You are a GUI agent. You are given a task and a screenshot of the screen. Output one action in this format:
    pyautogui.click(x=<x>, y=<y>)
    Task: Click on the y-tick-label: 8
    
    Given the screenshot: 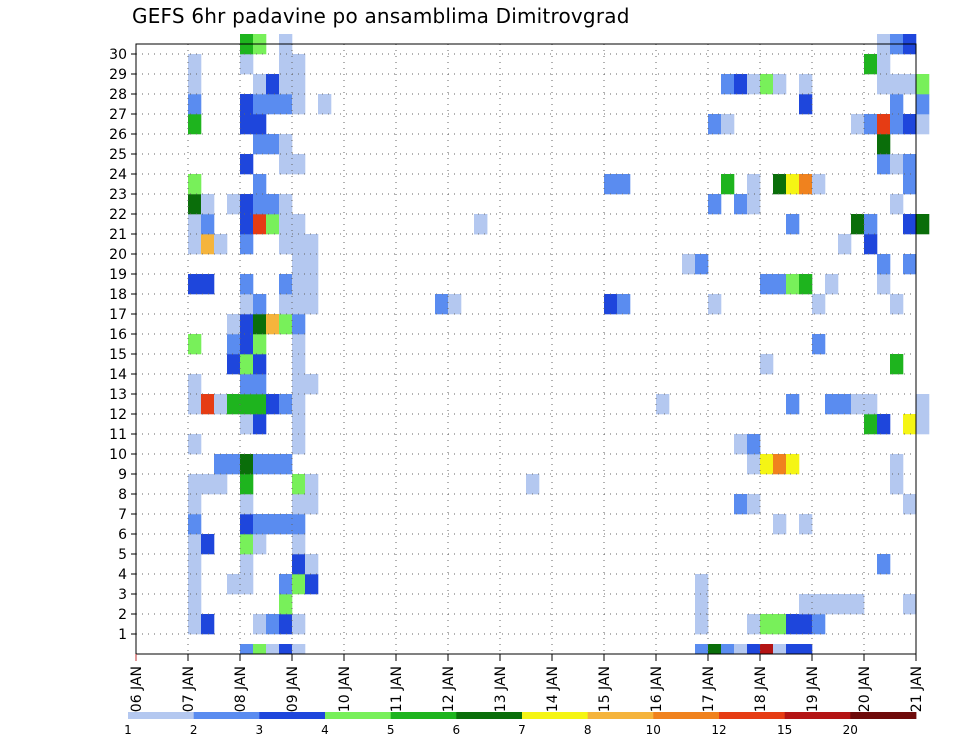 What is the action you would take?
    pyautogui.click(x=122, y=495)
    